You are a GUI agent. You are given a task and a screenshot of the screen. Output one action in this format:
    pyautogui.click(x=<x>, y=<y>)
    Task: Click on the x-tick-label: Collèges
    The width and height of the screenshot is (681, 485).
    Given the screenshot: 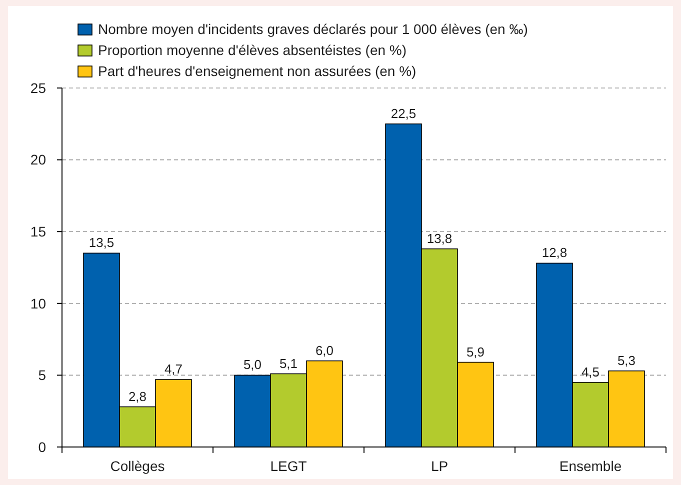 What is the action you would take?
    pyautogui.click(x=137, y=466)
    